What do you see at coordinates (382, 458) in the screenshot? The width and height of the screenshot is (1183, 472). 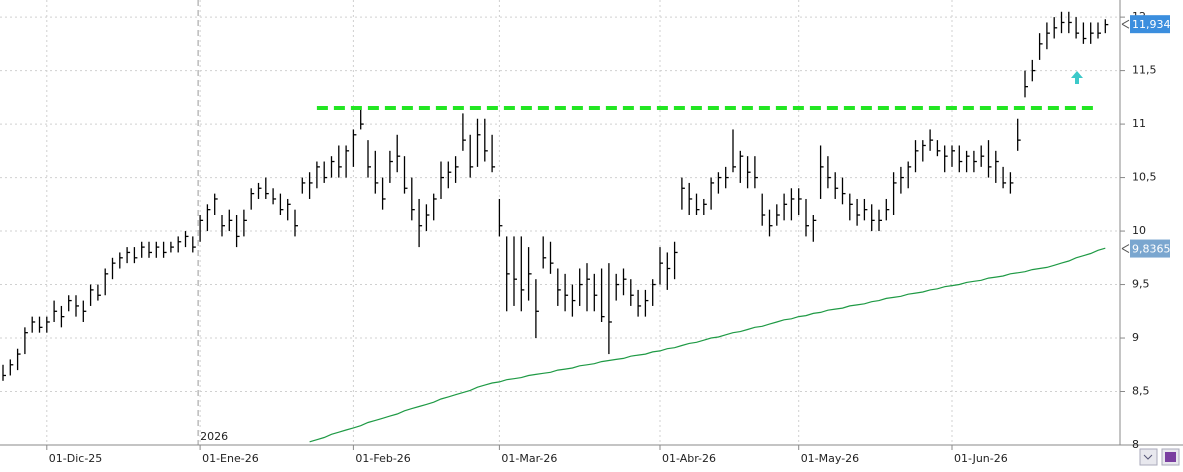 I see `x-tick-label: 01-Feb-26` at bounding box center [382, 458].